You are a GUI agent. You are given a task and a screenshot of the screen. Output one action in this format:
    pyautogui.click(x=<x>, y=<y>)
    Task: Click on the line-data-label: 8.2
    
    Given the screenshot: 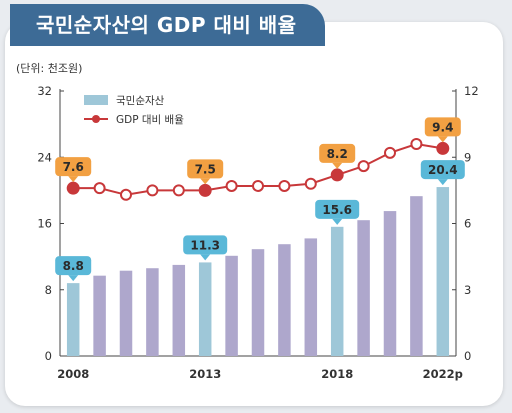 What is the action you would take?
    pyautogui.click(x=337, y=156)
    